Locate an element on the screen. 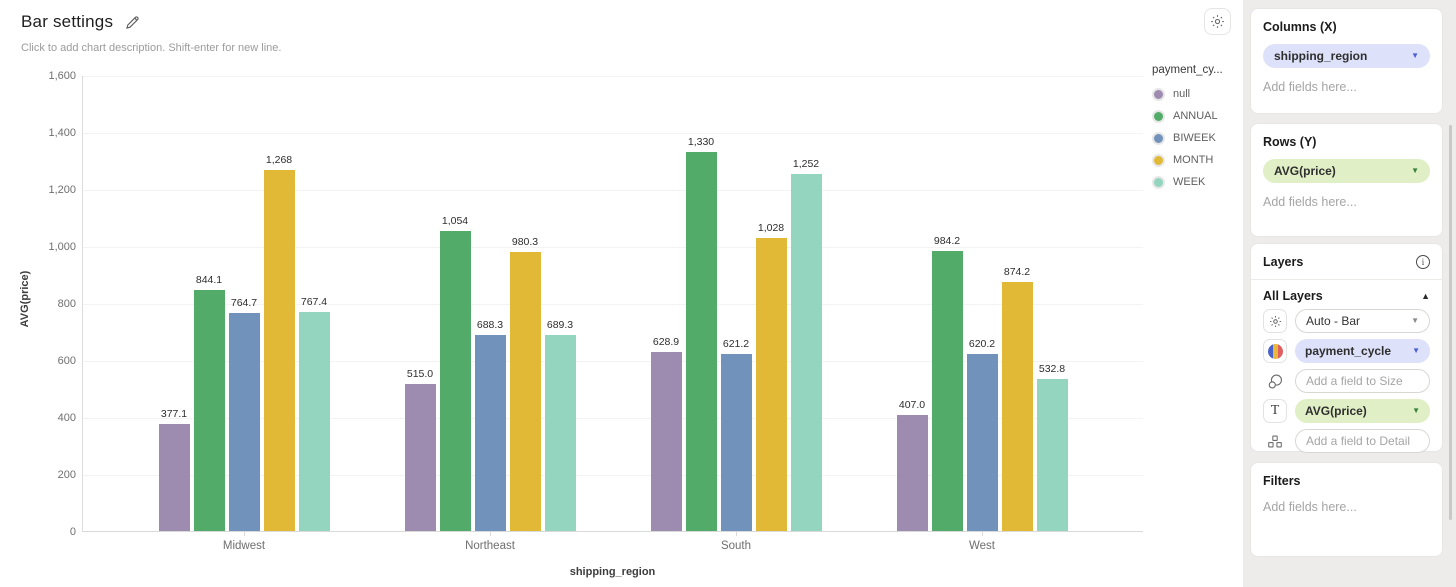  bar-MONTH-south: 1,028 is located at coordinates (771, 376).